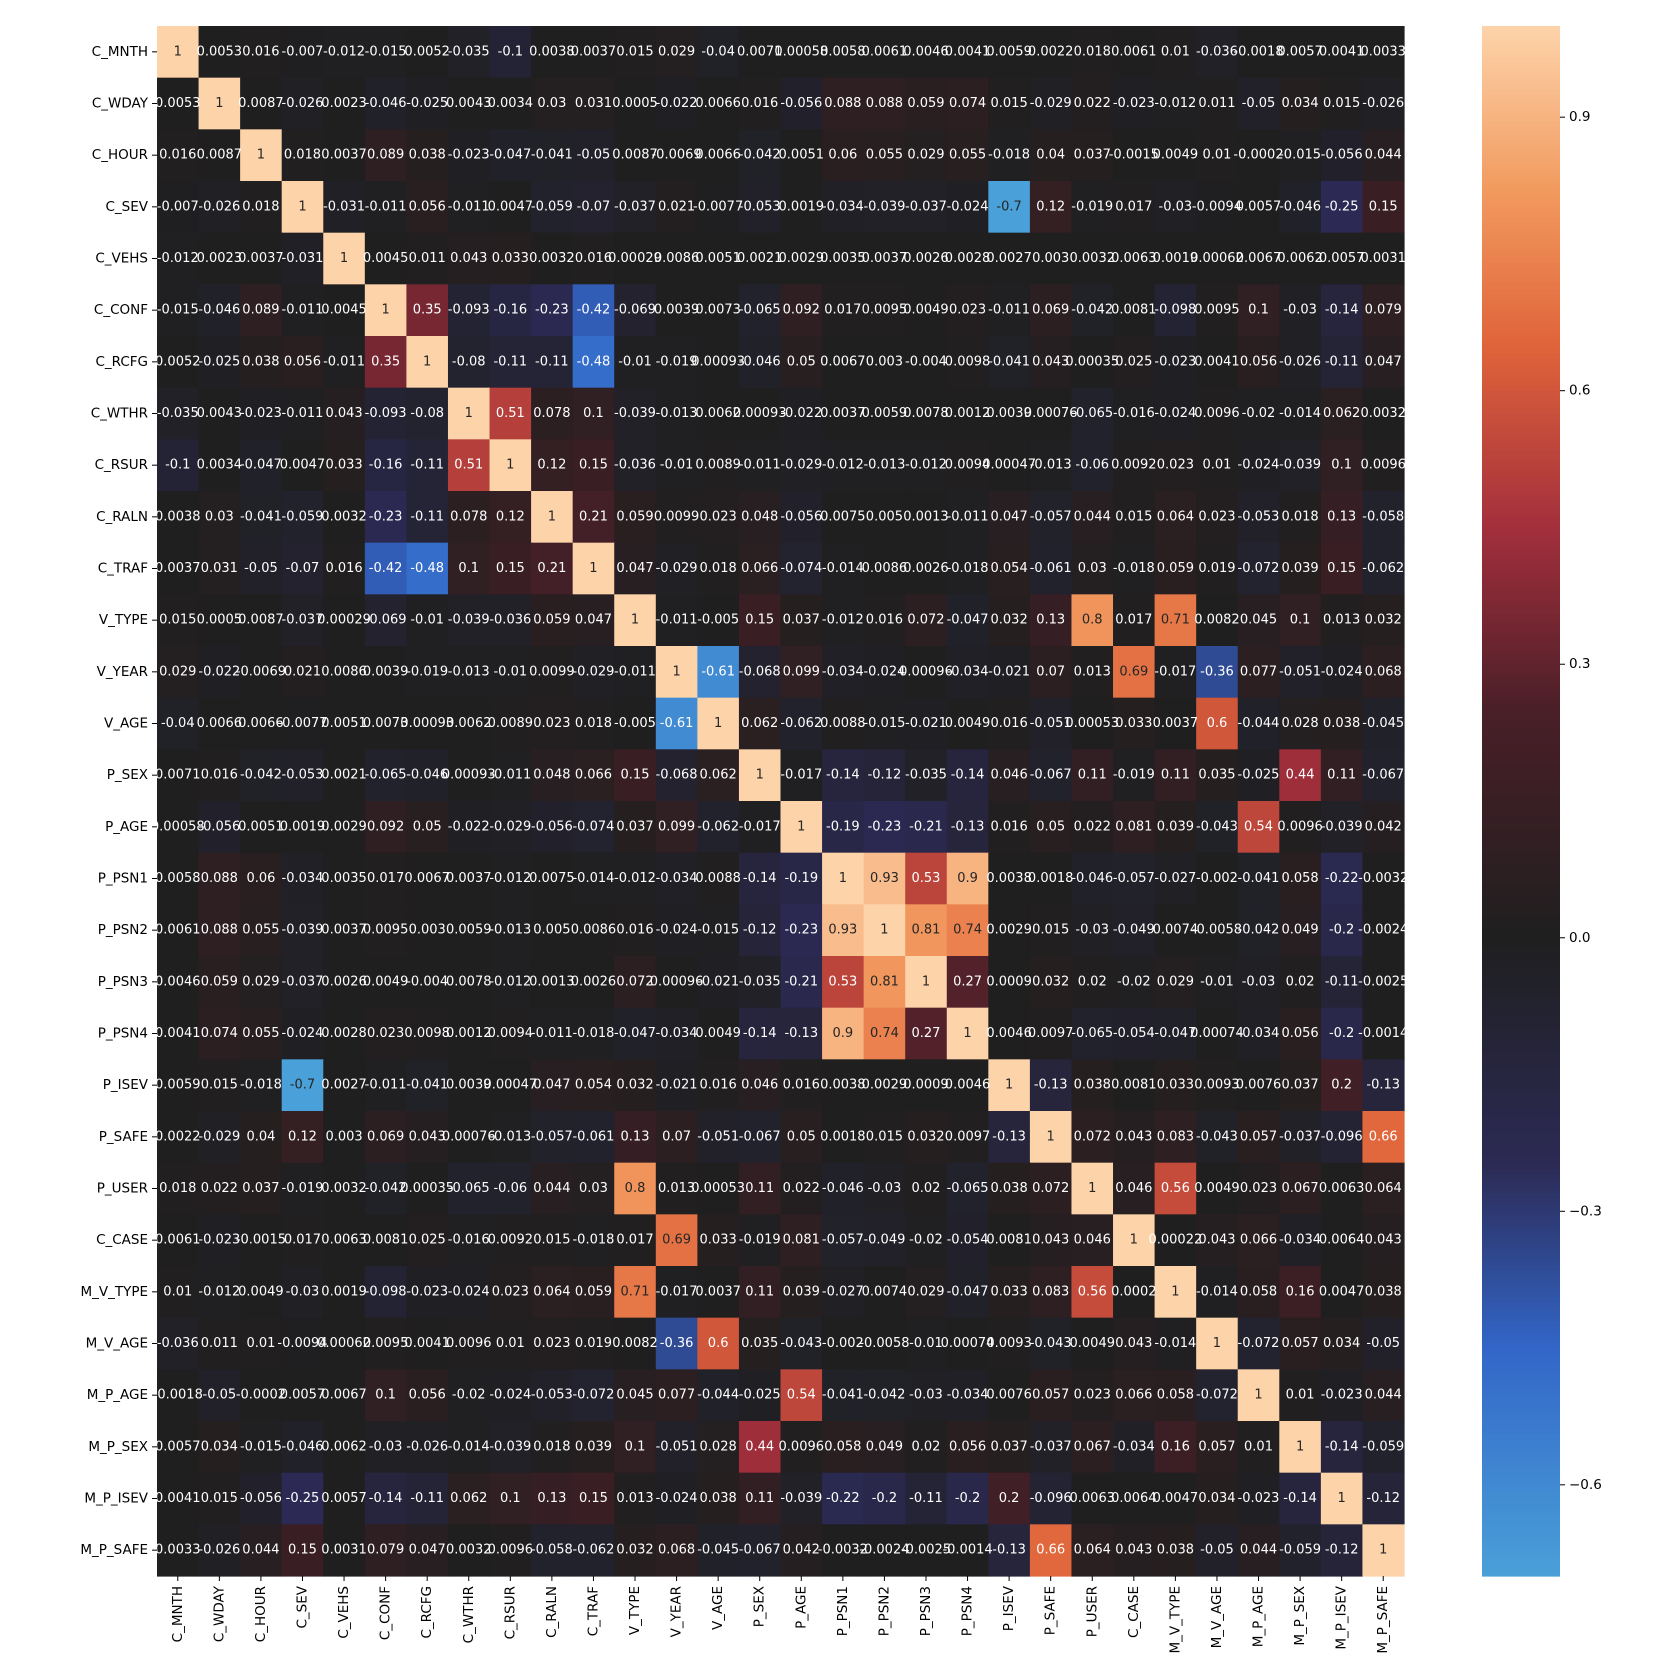 The height and width of the screenshot is (1663, 1658). Describe the element at coordinates (303, 51) in the screenshot. I see `heatmap-cell-label: -0.007` at that location.